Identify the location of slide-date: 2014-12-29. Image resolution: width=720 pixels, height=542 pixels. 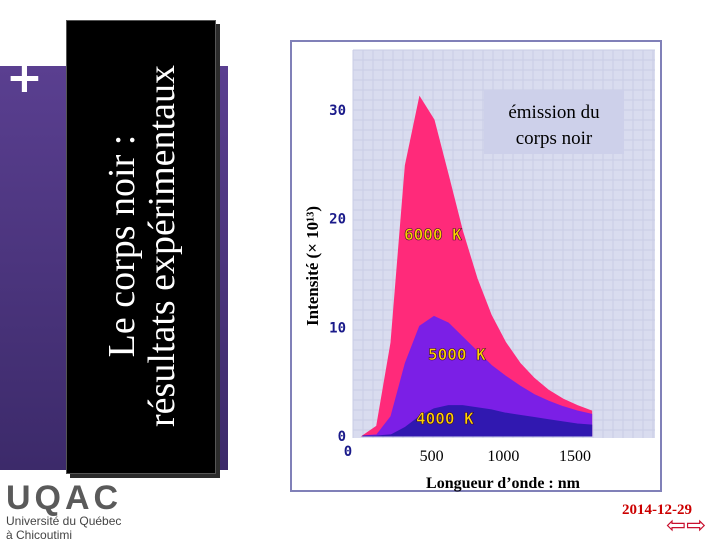
(657, 510).